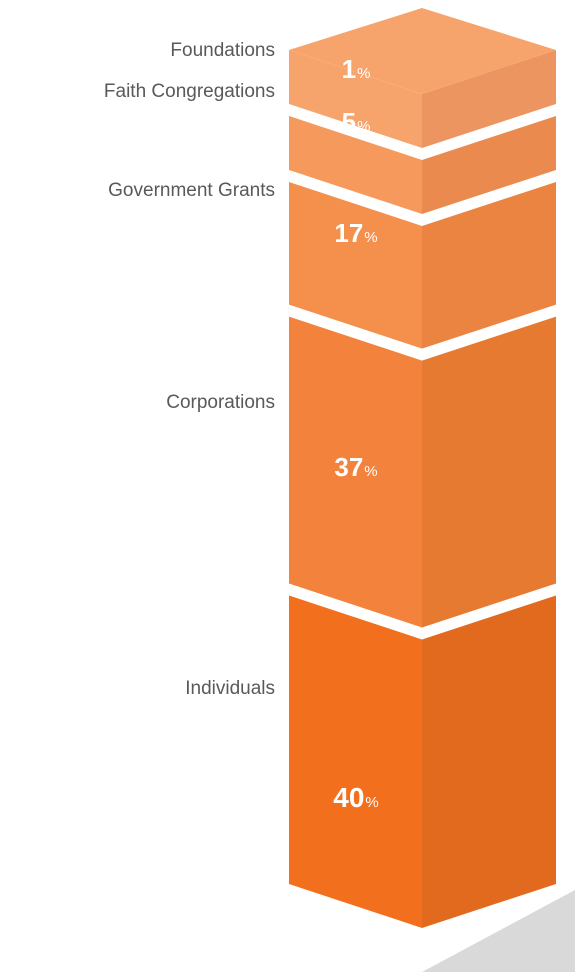  I want to click on chart-value-labels: 1%5%17%37%40%, so click(356, 433).